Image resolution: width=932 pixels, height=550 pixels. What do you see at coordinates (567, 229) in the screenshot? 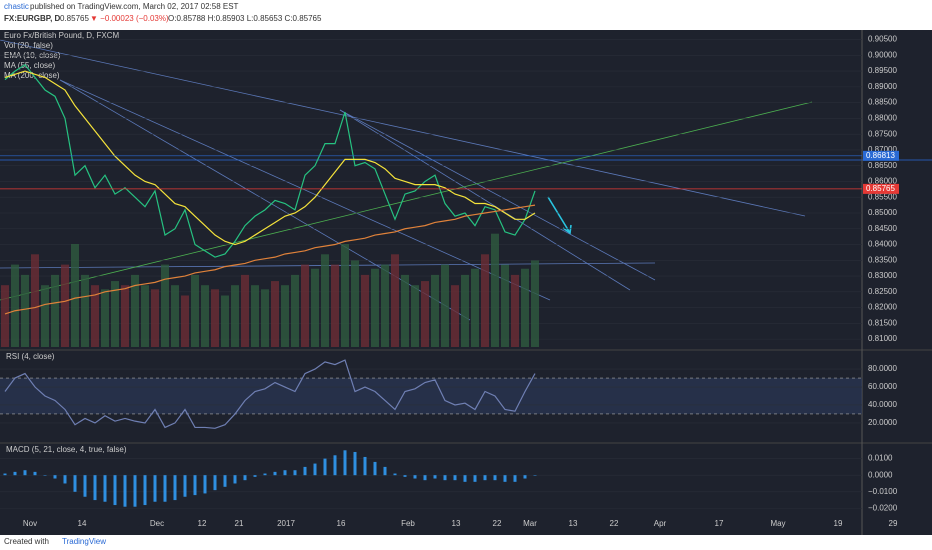
I see `arrow-head` at bounding box center [567, 229].